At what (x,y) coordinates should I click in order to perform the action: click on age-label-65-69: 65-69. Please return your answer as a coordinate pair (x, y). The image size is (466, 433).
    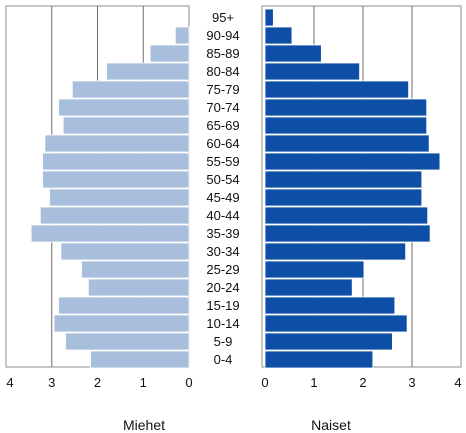
    Looking at the image, I should click on (222, 125).